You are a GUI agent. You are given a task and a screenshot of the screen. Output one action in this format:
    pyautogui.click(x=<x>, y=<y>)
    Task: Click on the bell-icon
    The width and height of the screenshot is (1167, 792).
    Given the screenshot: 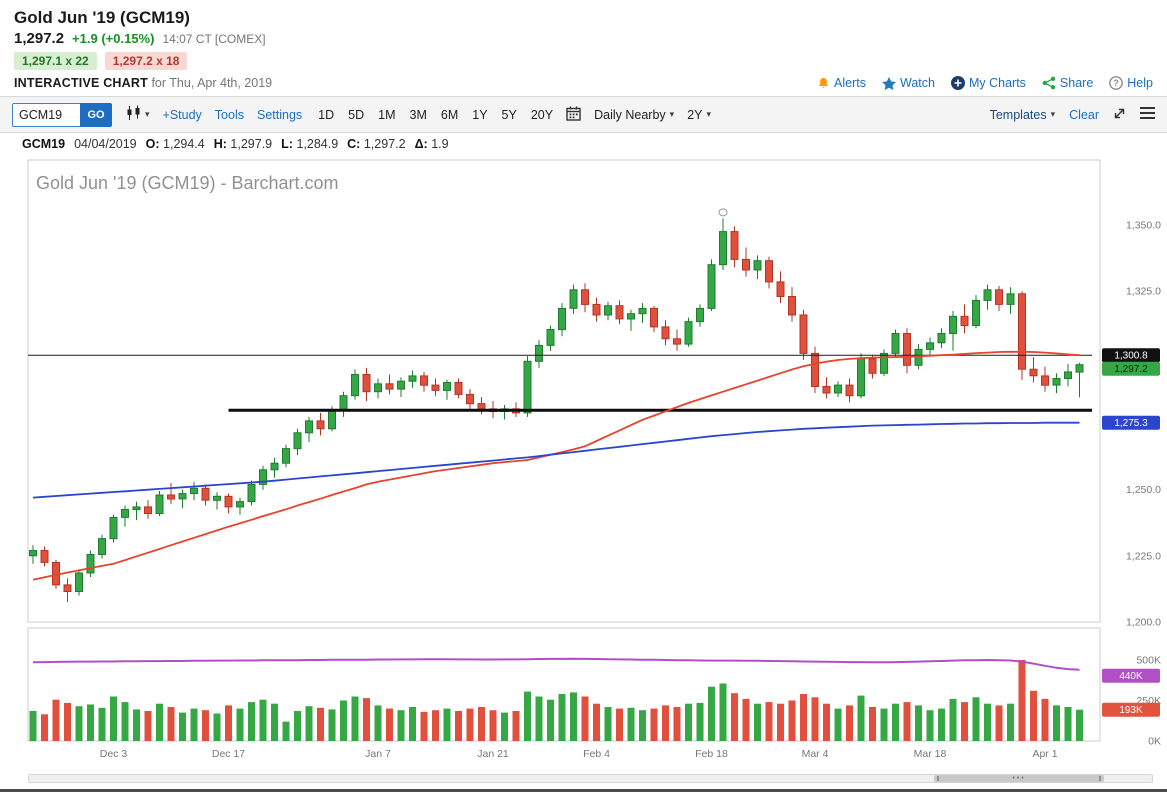 What is the action you would take?
    pyautogui.click(x=823, y=83)
    